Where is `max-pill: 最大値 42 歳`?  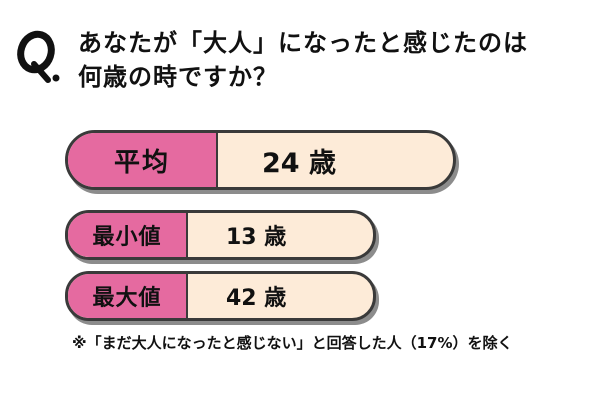
max-pill: 最大値 42 歳 is located at coordinates (220, 296).